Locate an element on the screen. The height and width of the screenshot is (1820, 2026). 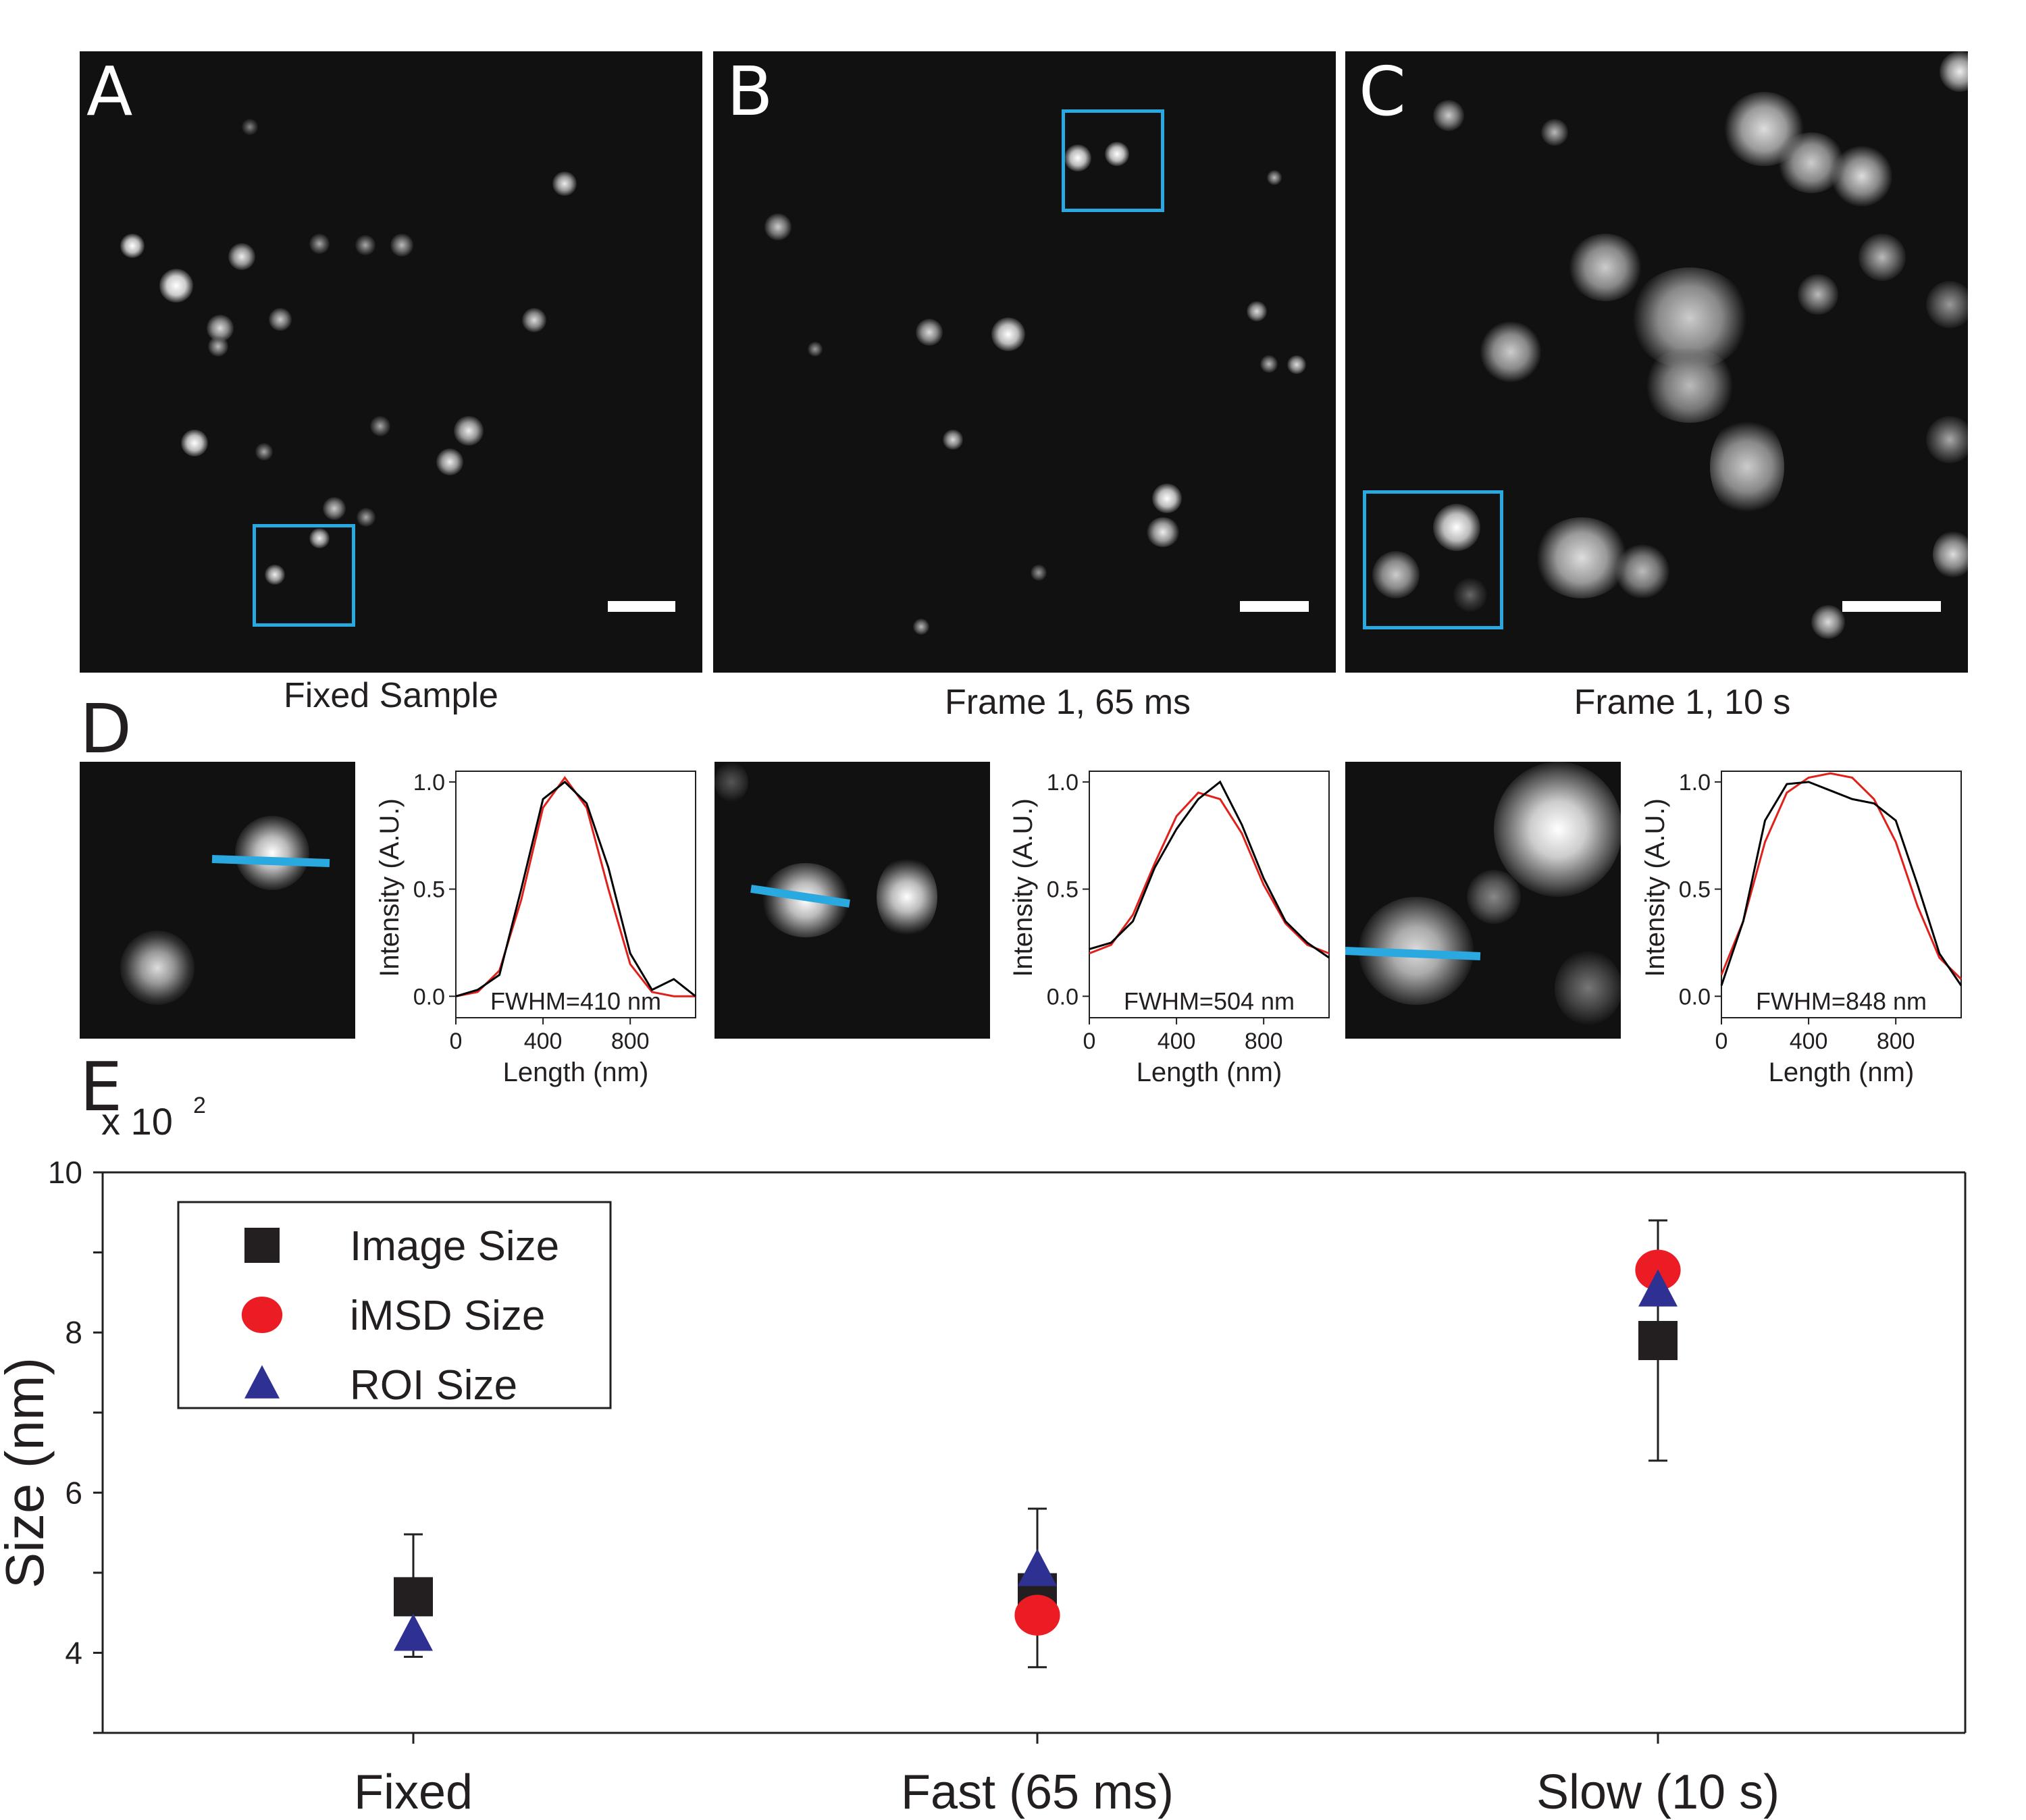
fwhm-label: FWHM=848 nm is located at coordinates (1841, 1001).